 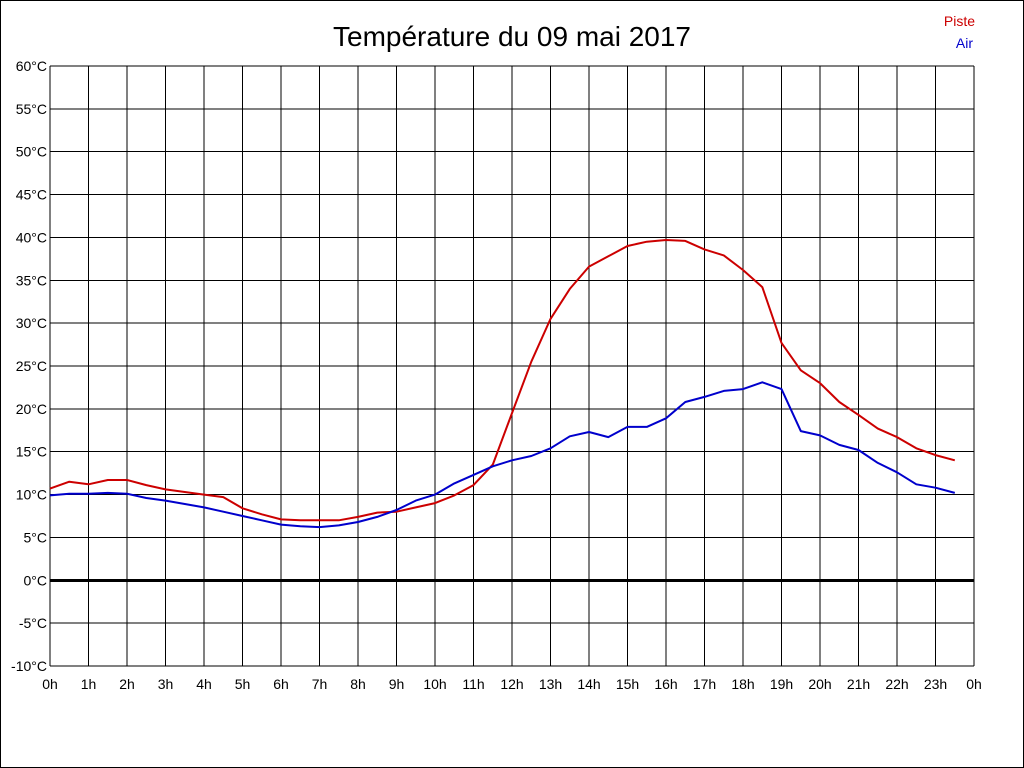 What do you see at coordinates (31, 280) in the screenshot?
I see `y-tick-label: 35°C` at bounding box center [31, 280].